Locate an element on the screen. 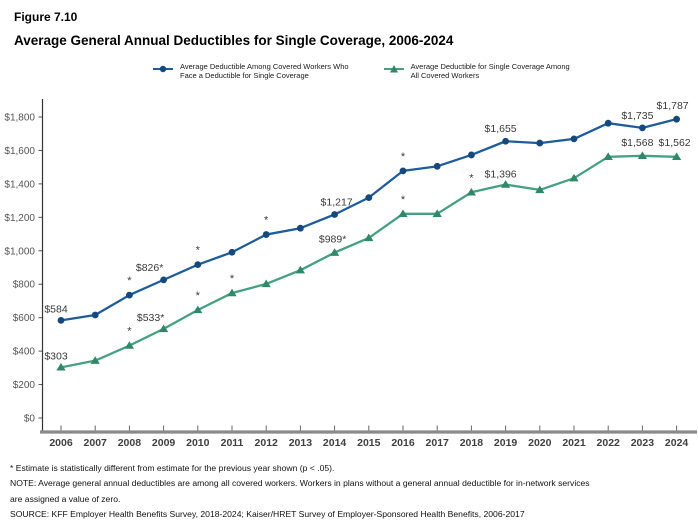  data-label: $303 is located at coordinates (56, 356).